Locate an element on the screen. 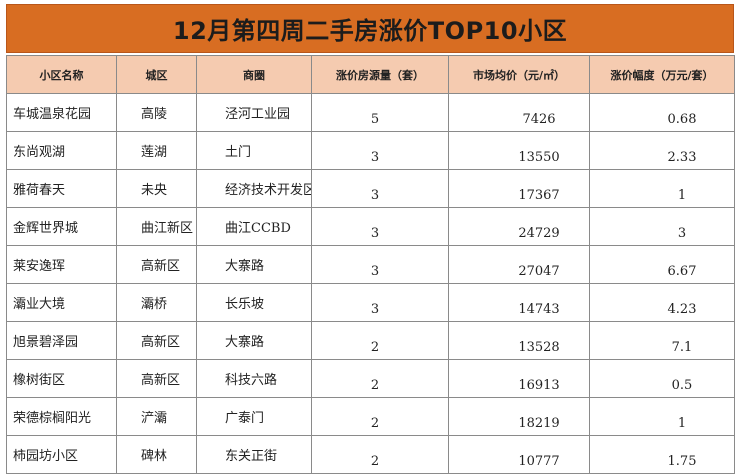 Image resolution: width=740 pixels, height=474 pixels. cell-avg-price: 7426 is located at coordinates (519, 112).